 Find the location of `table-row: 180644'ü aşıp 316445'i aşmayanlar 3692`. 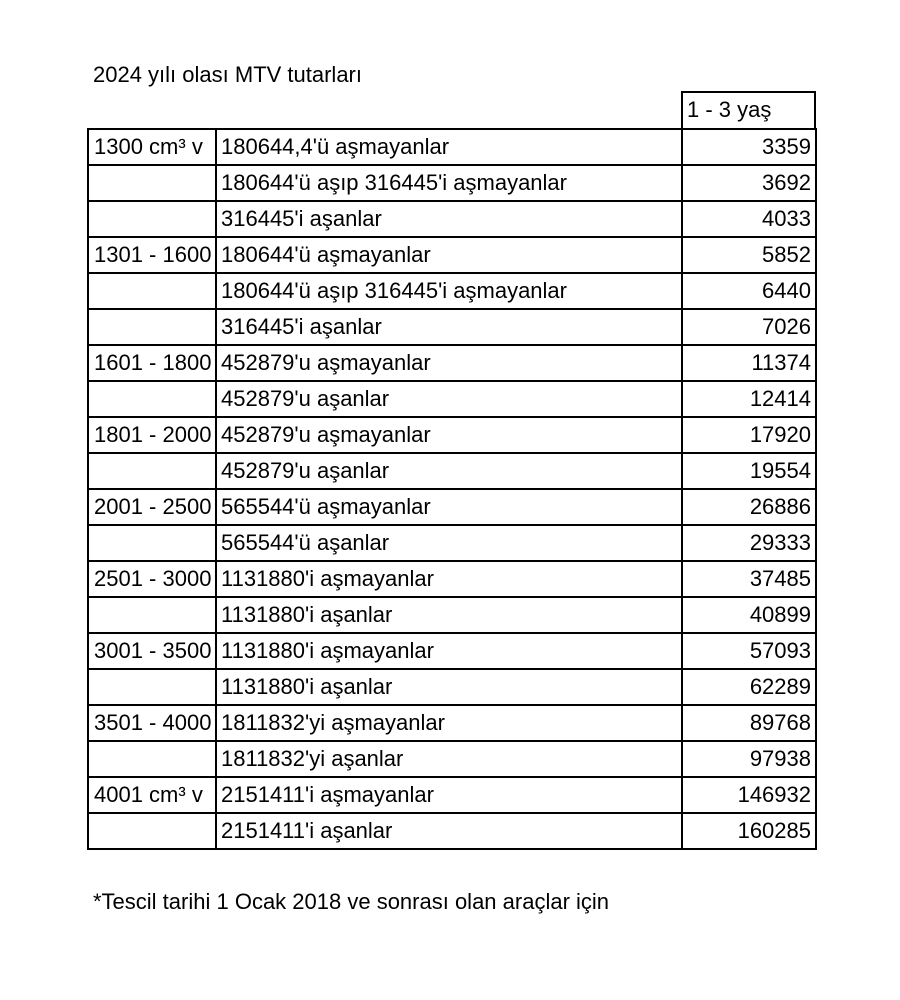

table-row: 180644'ü aşıp 316445'i aşmayanlar 3692 is located at coordinates (452, 184).